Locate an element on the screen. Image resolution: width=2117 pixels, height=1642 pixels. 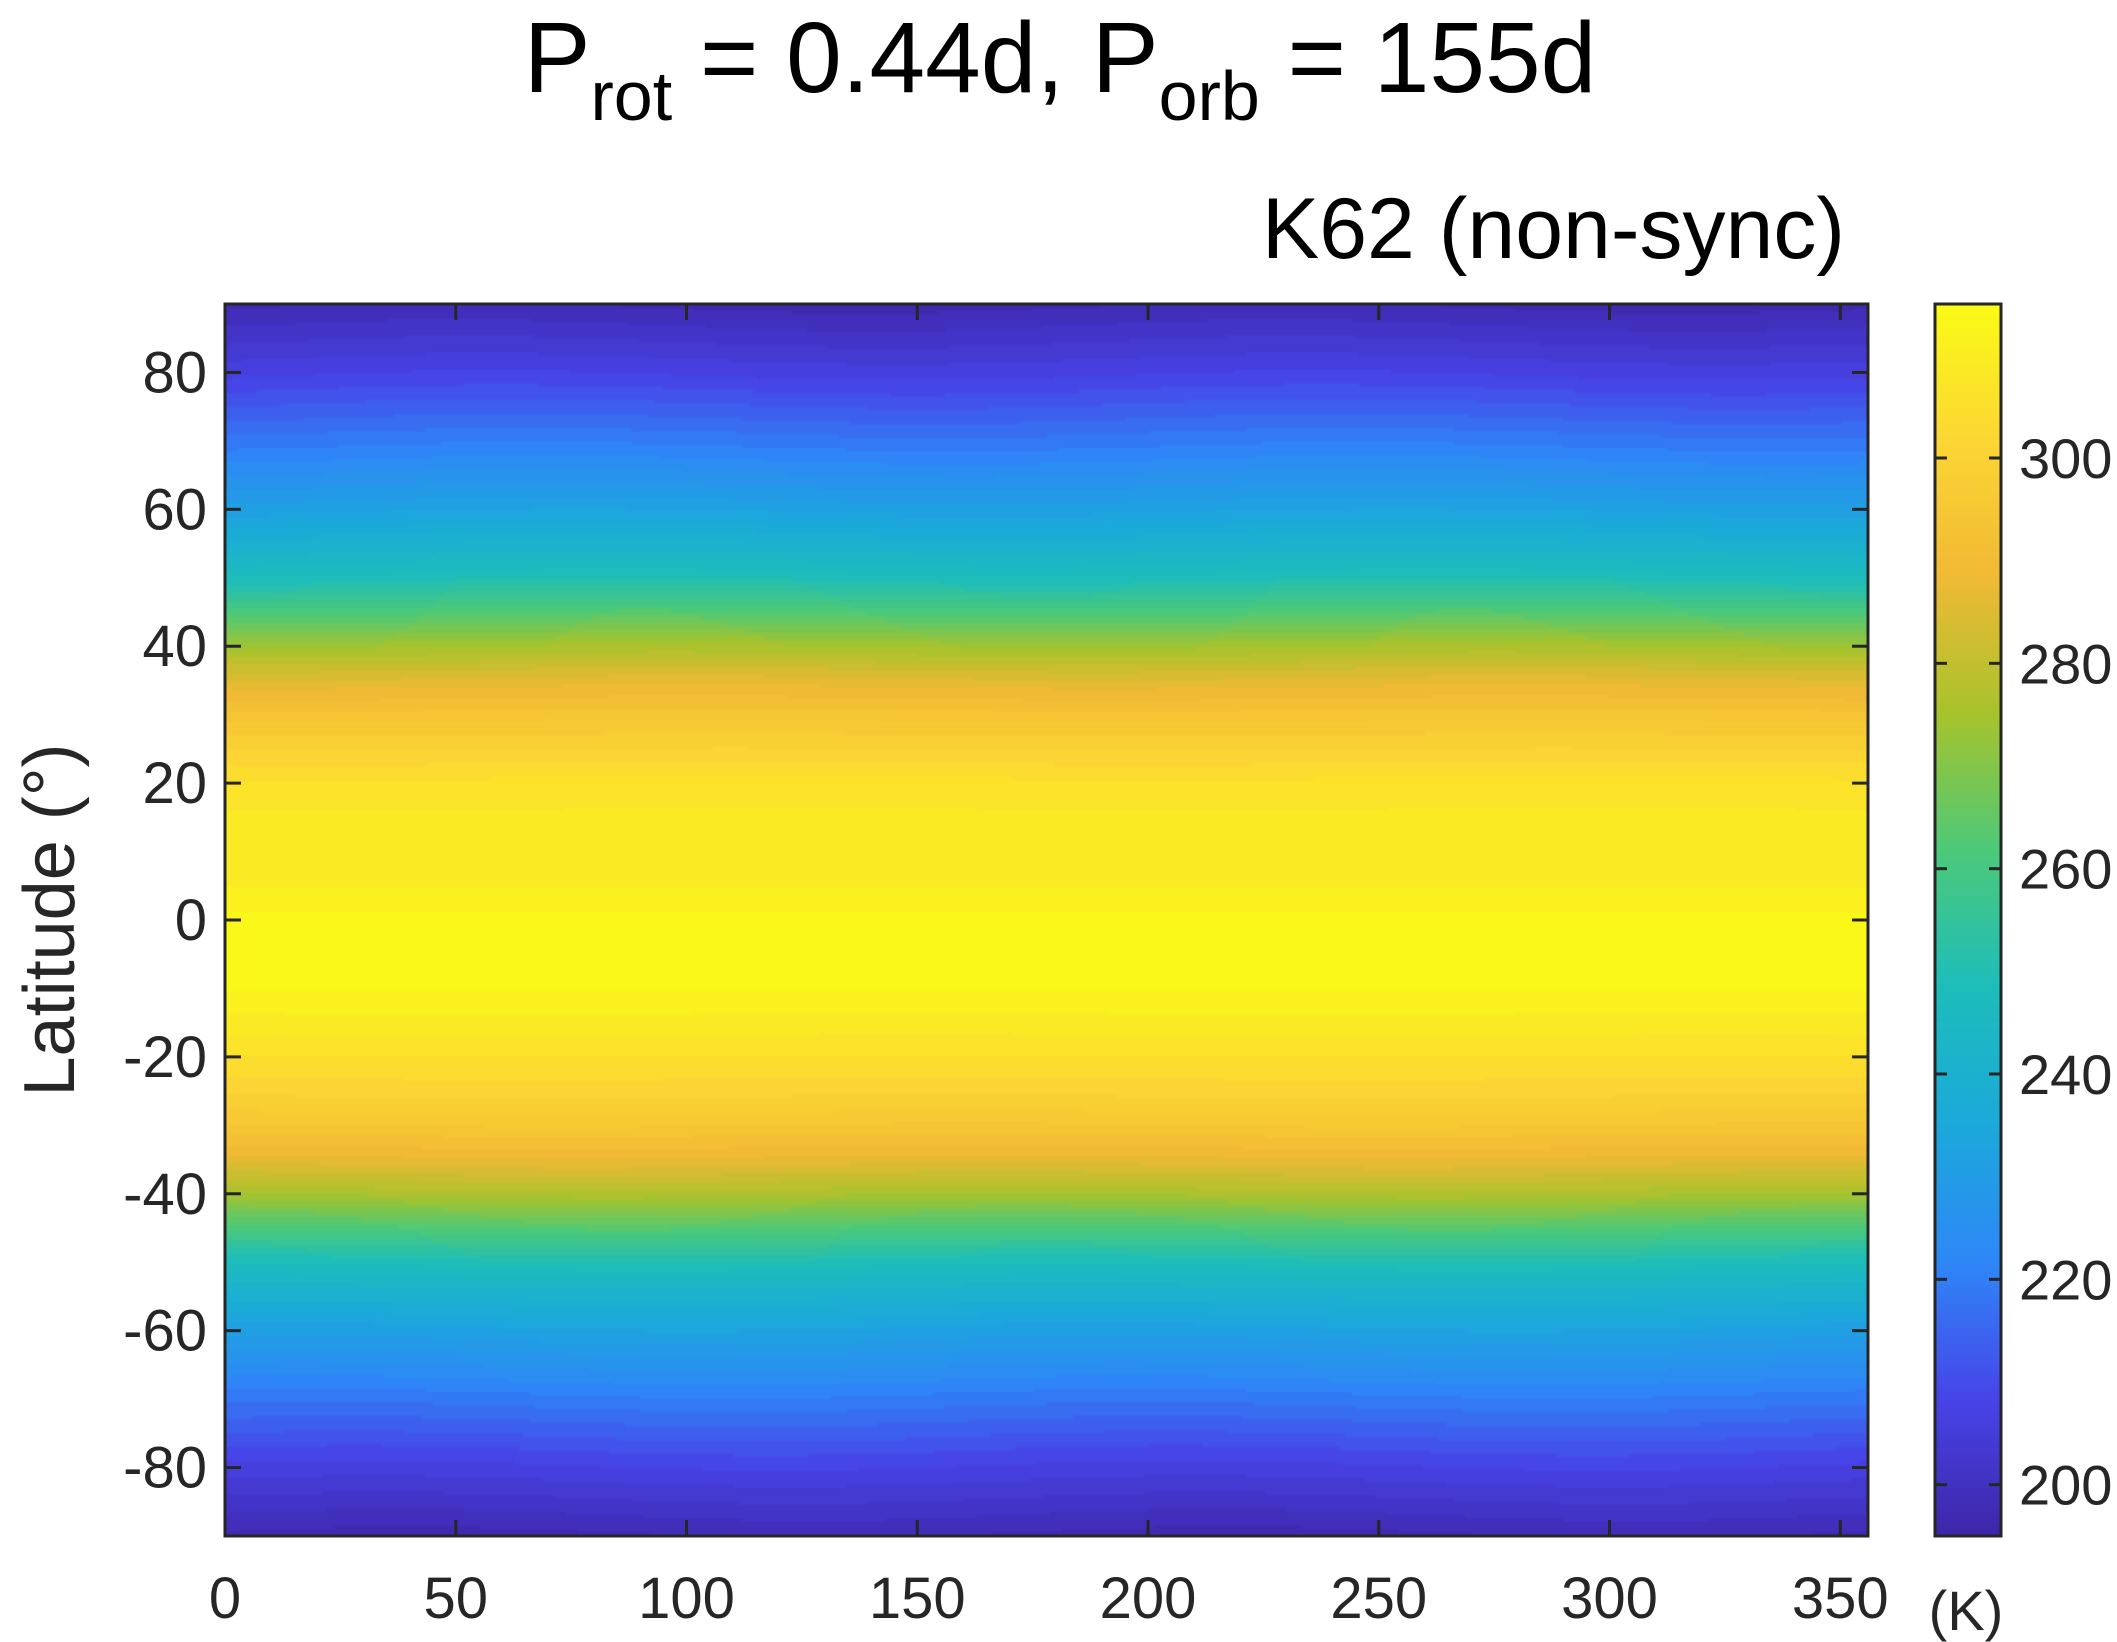
colorbar-tick-label: 260 is located at coordinates (2065, 869).